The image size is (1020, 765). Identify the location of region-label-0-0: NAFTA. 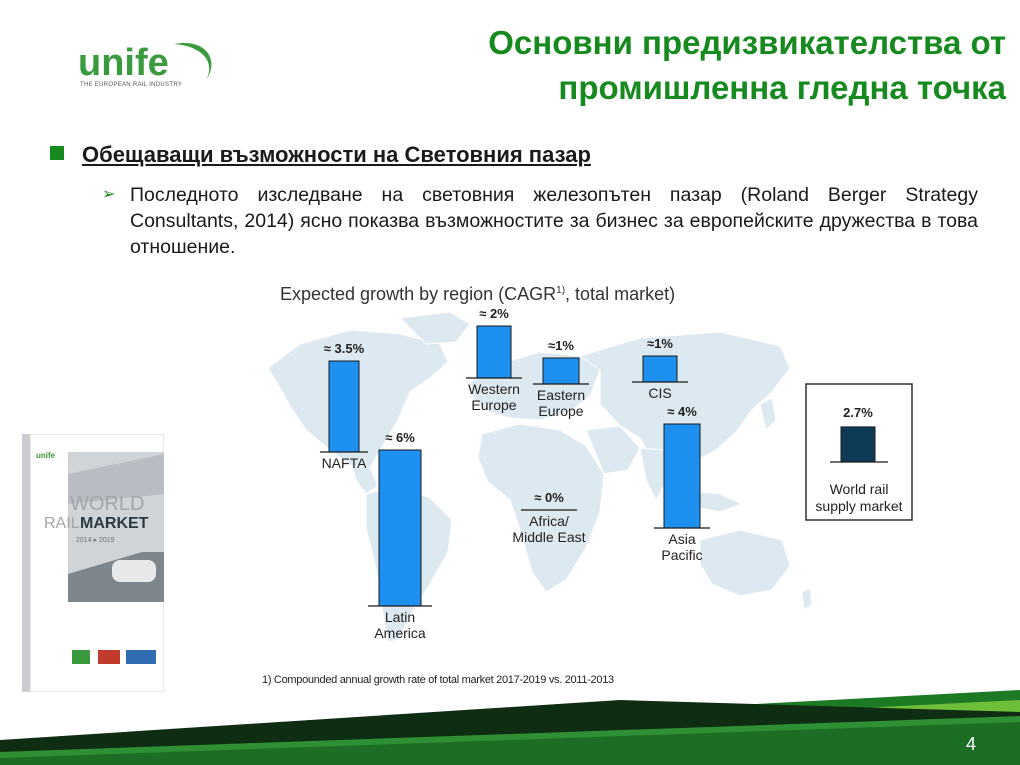
(345, 463).